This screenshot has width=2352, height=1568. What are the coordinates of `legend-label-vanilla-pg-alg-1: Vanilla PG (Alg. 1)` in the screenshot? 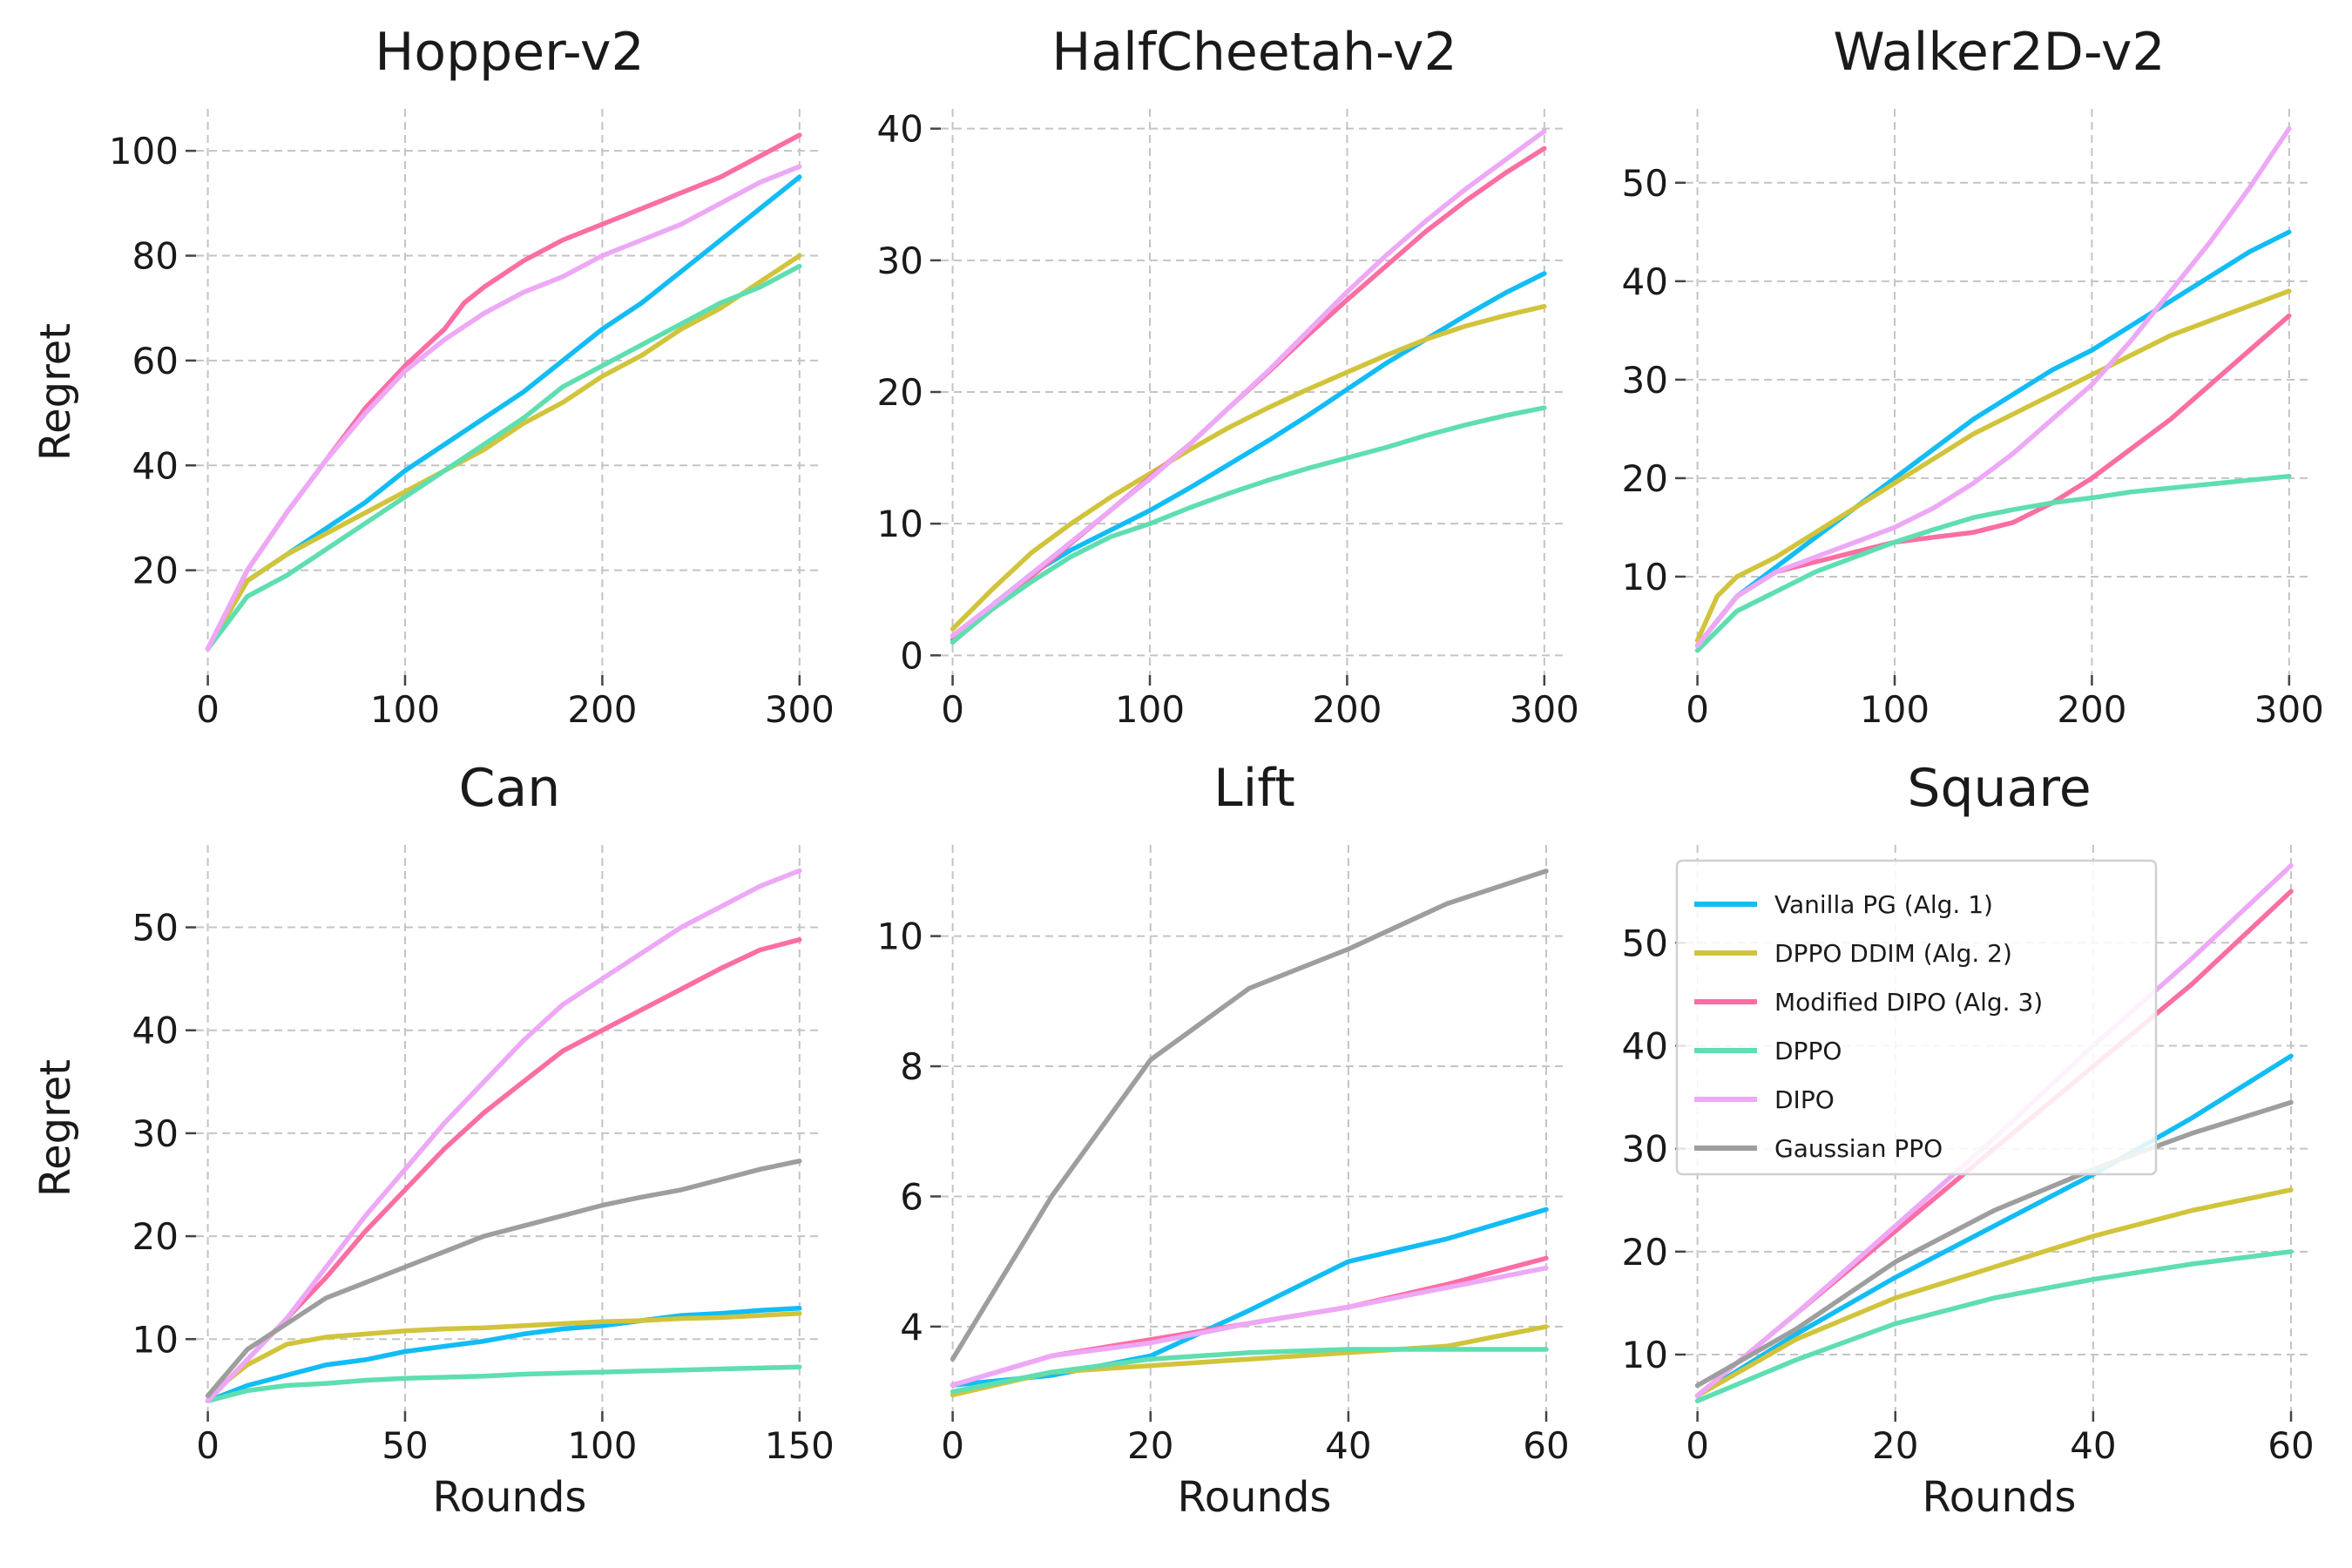 It's located at (1883, 905).